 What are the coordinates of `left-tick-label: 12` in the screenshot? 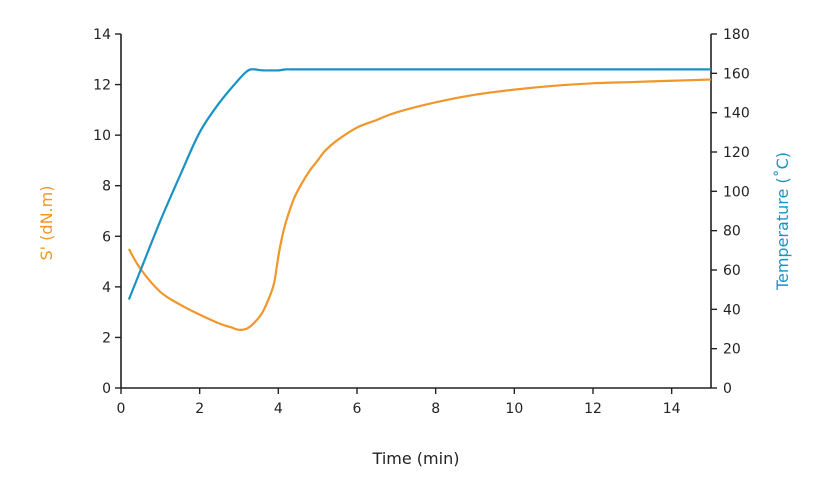 It's located at (102, 86).